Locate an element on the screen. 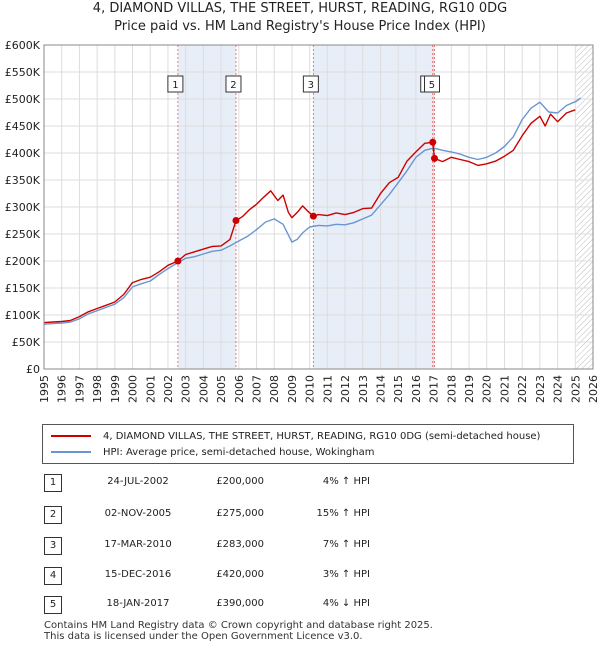  transaction-hpi-change: 7% ↑ HPI is located at coordinates (346, 544).